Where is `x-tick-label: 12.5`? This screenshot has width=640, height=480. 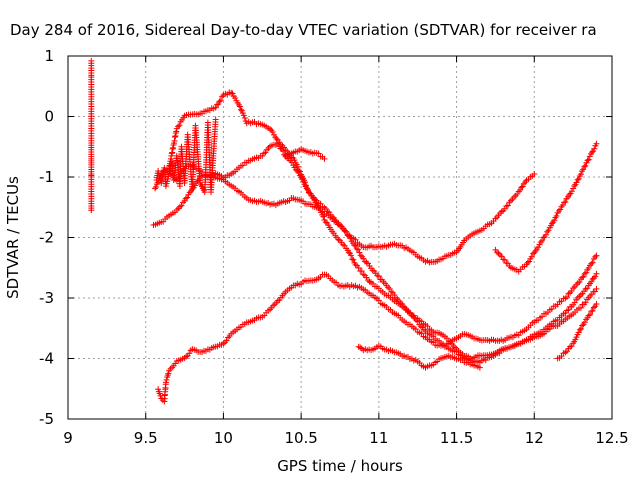
x-tick-label: 12.5 is located at coordinates (611, 438).